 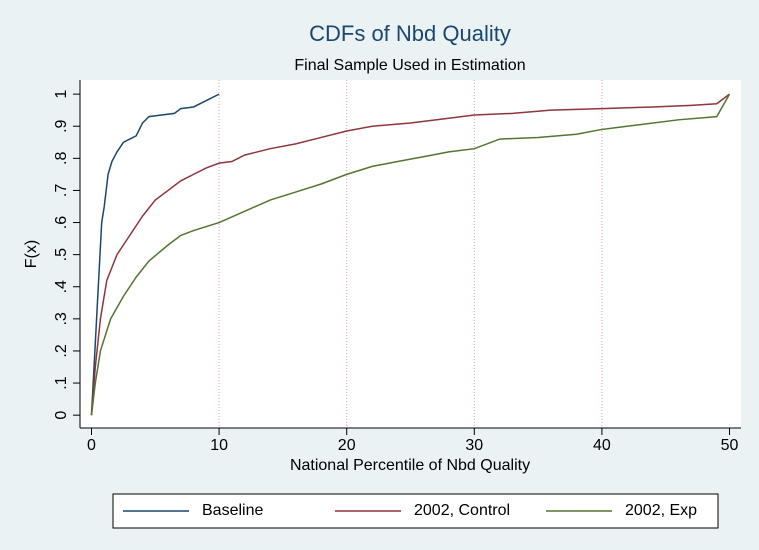 What do you see at coordinates (155, 254) in the screenshot?
I see `line-series` at bounding box center [155, 254].